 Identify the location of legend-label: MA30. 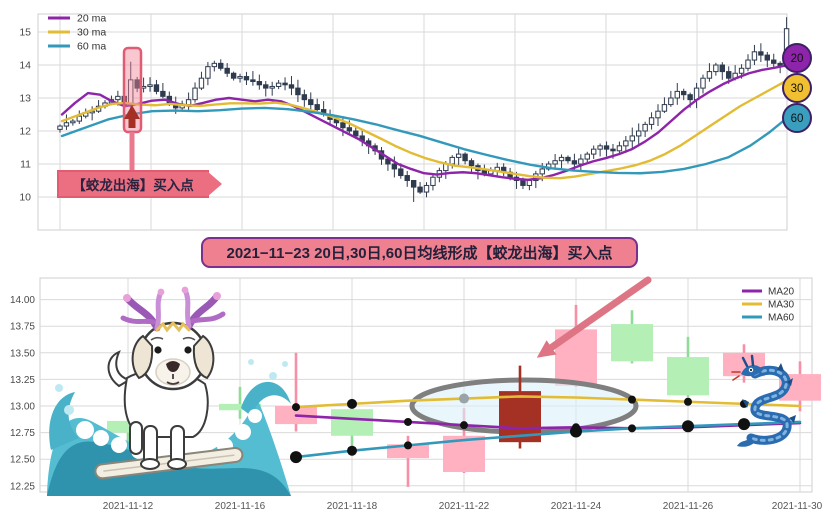
(781, 305).